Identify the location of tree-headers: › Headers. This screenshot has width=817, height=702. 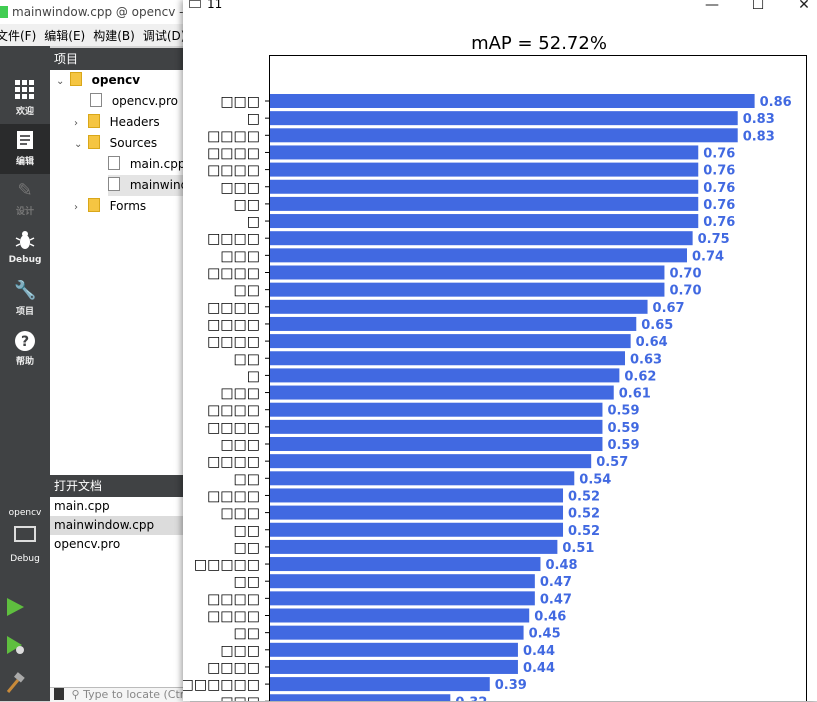
(117, 122).